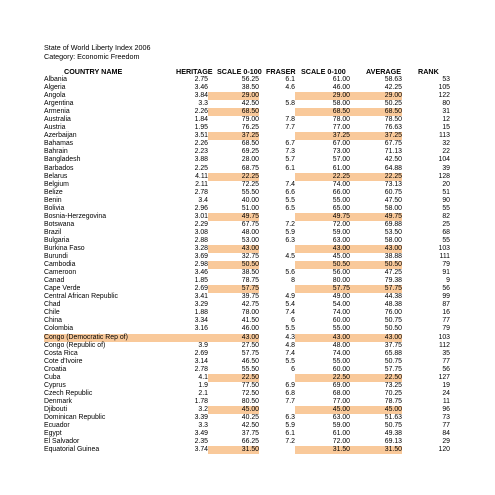 The width and height of the screenshot is (495, 495). Describe the element at coordinates (250, 417) in the screenshot. I see `cell-scale-1: 40.25` at that location.